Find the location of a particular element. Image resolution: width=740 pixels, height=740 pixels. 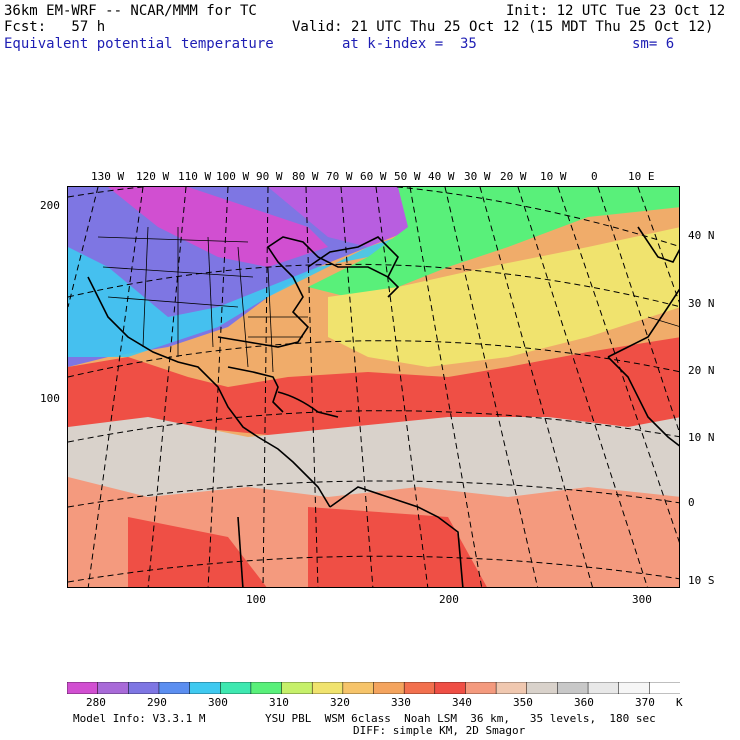

europe-coast is located at coordinates (658, 244).